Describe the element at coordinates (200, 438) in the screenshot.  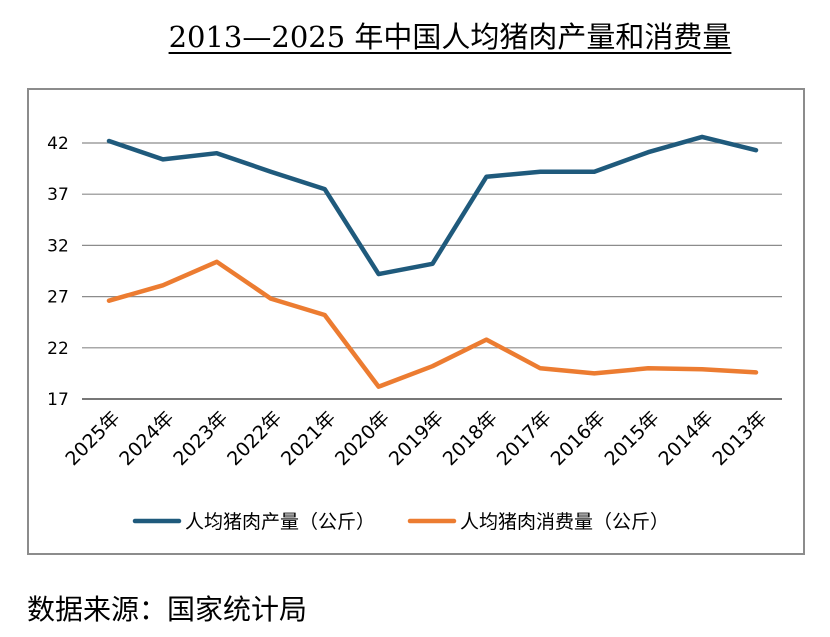
I see `x-tick-label: 2023年` at that location.